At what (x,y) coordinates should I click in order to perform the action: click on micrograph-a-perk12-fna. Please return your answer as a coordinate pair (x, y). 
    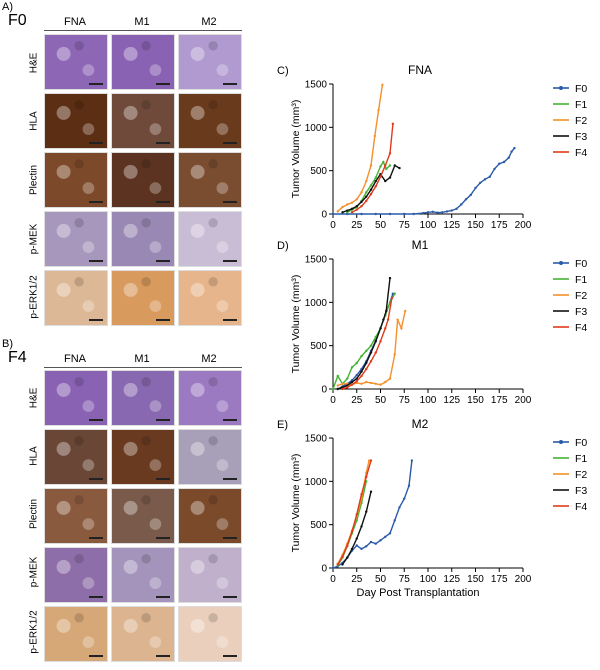
    Looking at the image, I should click on (76, 298).